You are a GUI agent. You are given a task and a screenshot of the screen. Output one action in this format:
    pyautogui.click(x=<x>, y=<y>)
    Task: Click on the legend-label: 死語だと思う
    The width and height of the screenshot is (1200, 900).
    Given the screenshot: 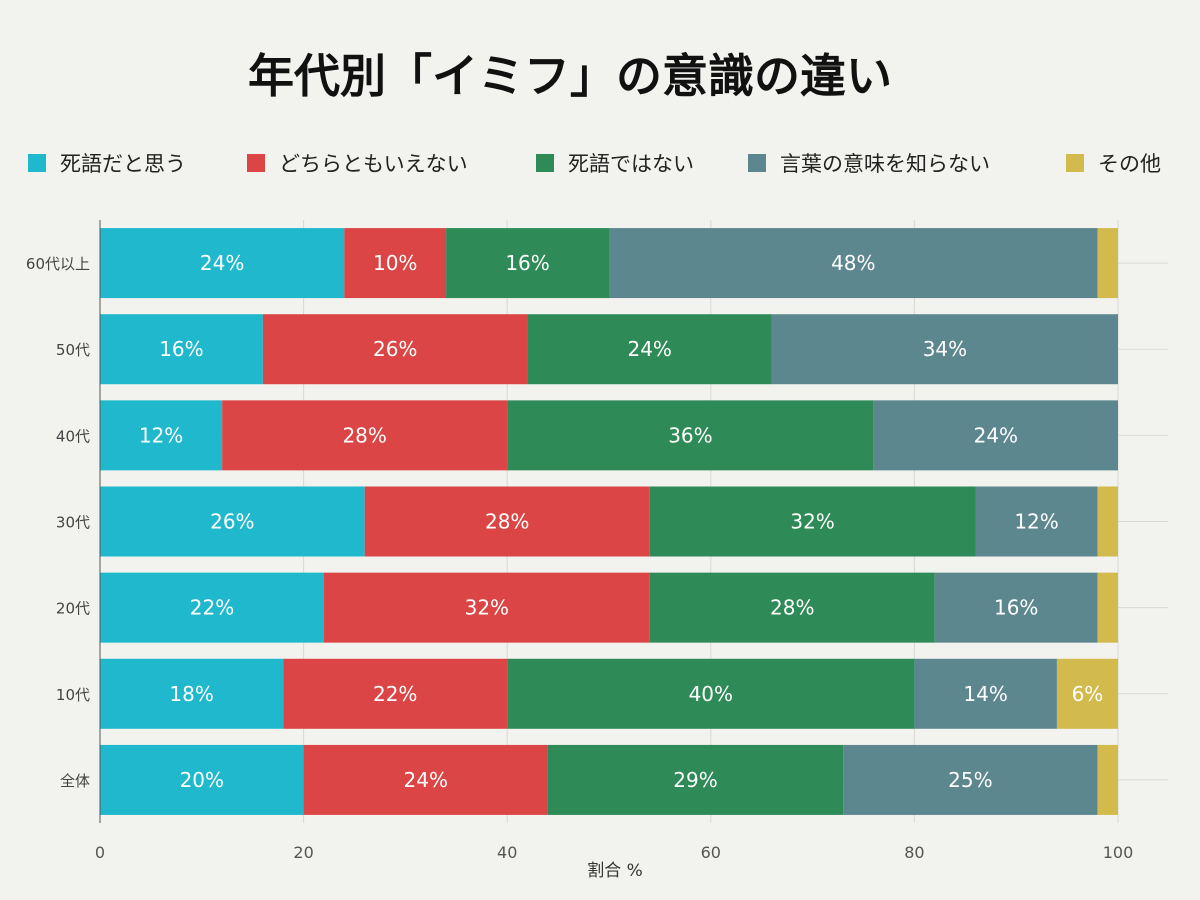 What is the action you would take?
    pyautogui.click(x=123, y=164)
    